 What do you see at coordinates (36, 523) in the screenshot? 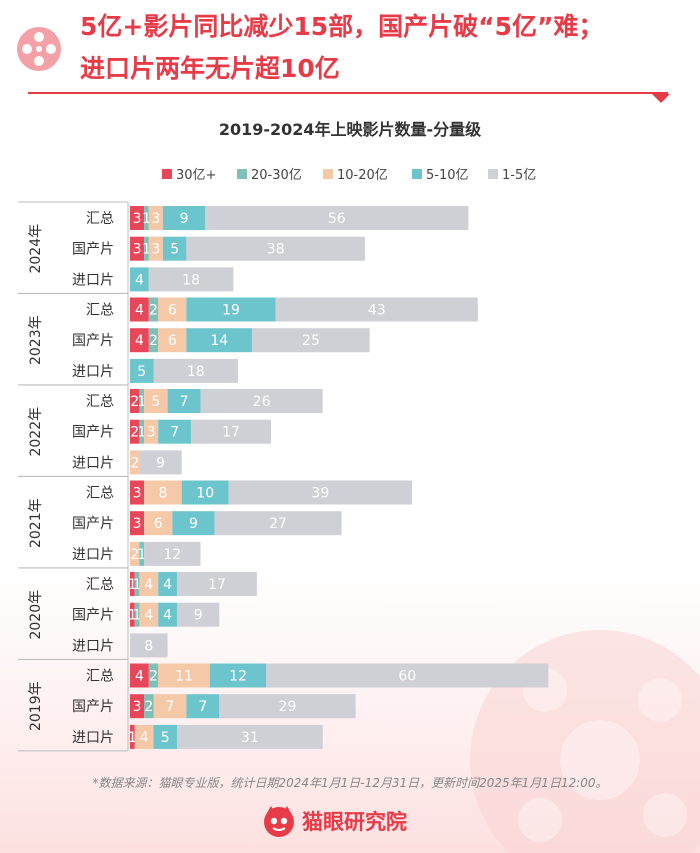
I see `year-label: 2021年` at bounding box center [36, 523].